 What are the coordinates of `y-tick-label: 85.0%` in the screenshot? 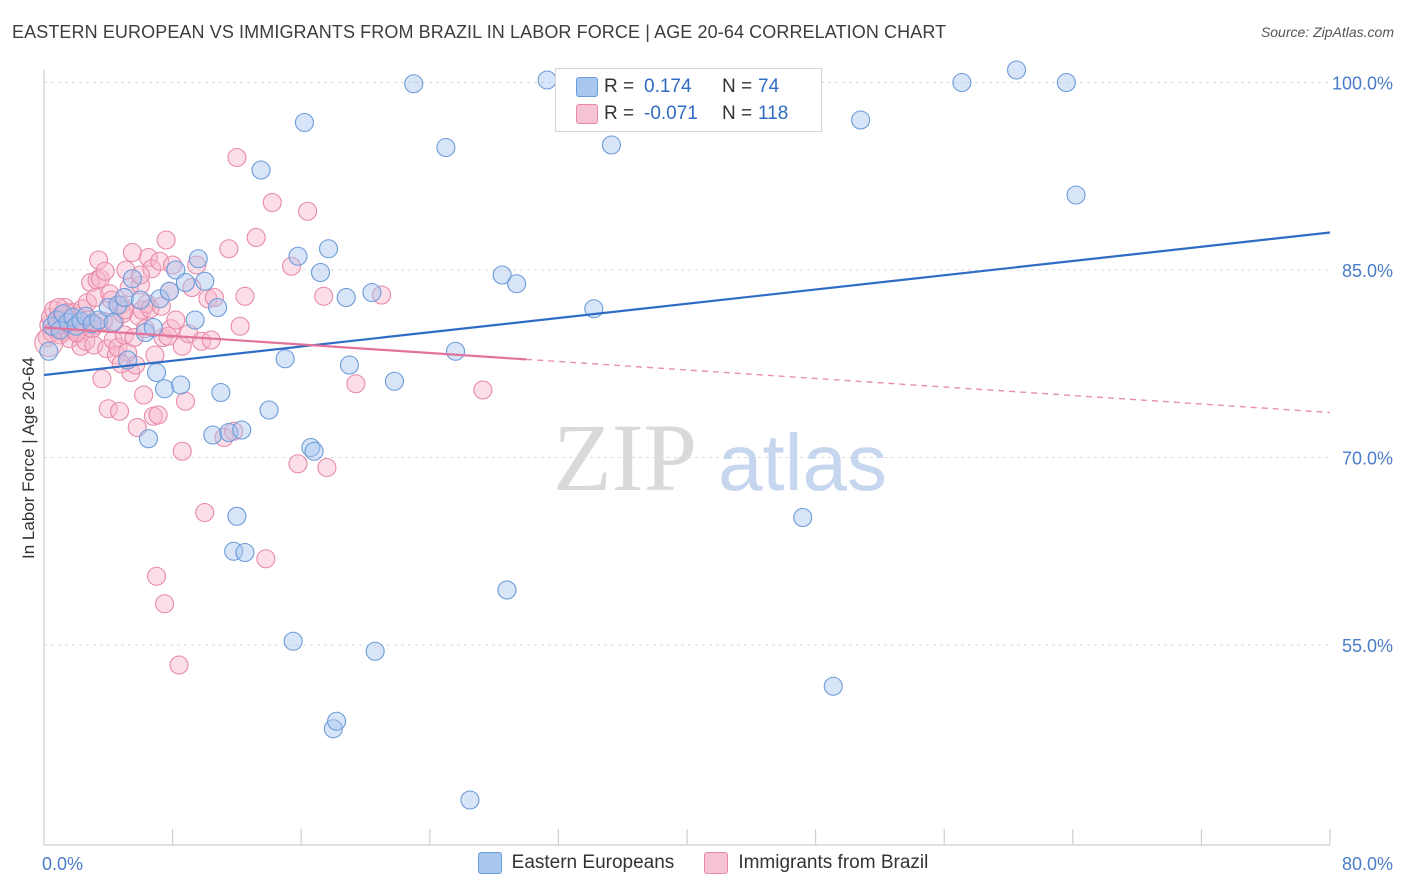 It's located at (1367, 271).